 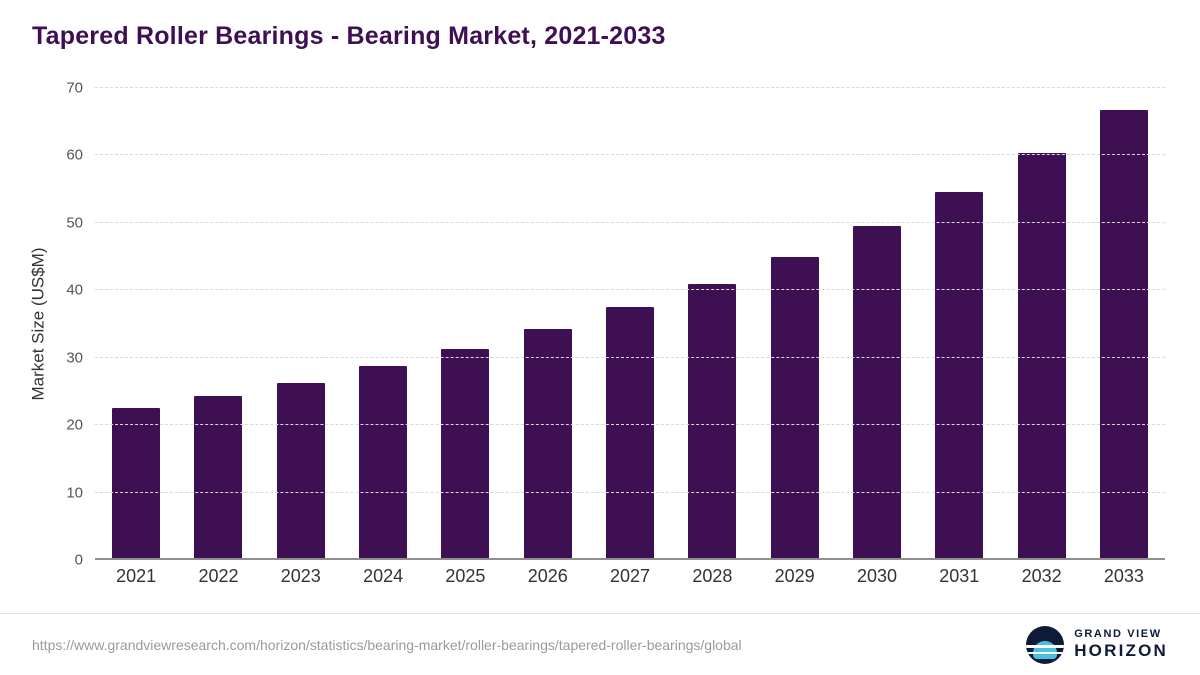 I want to click on x-tick-label: 2021, so click(x=136, y=576).